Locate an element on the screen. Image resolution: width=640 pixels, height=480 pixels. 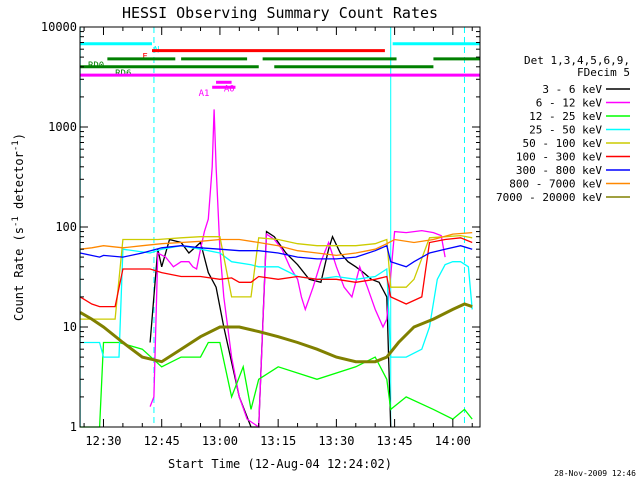
legend-entry-label: 300 - 800 keV is located at coordinates (559, 170).